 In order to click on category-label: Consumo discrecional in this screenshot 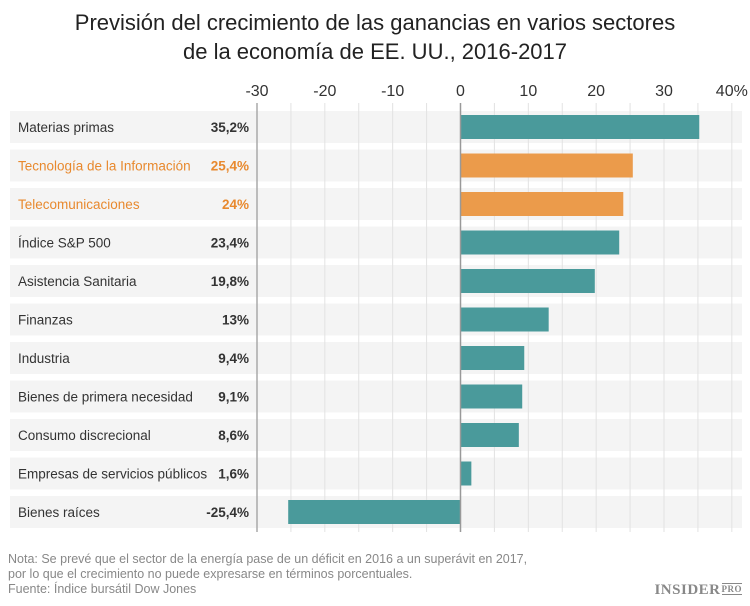, I will do `click(84, 435)`.